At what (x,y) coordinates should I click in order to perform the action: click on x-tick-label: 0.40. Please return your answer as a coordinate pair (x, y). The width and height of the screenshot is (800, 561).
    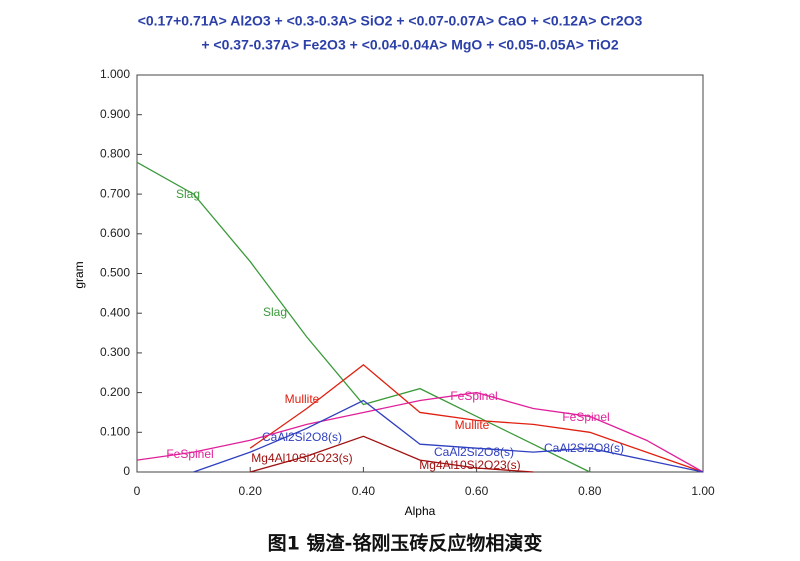
    Looking at the image, I should click on (364, 491).